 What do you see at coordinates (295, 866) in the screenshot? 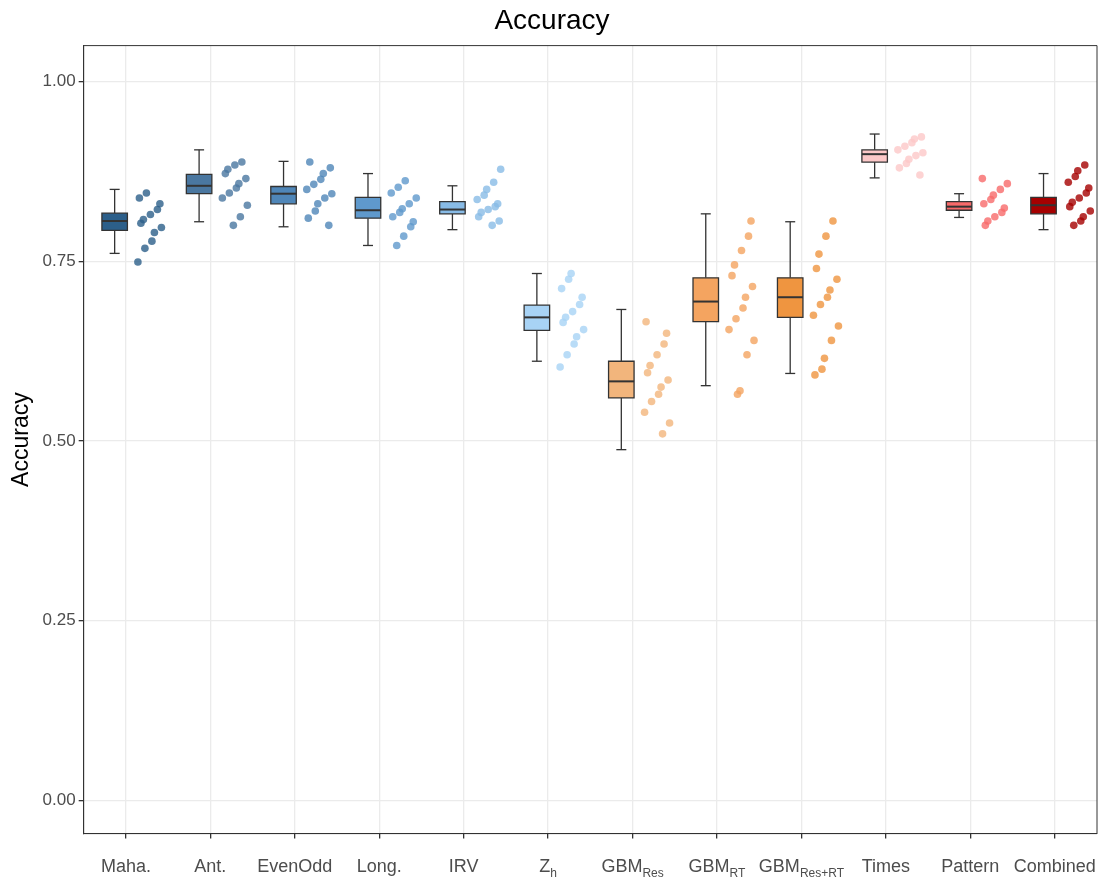
I see `x-tick-label: EvenOdd` at bounding box center [295, 866].